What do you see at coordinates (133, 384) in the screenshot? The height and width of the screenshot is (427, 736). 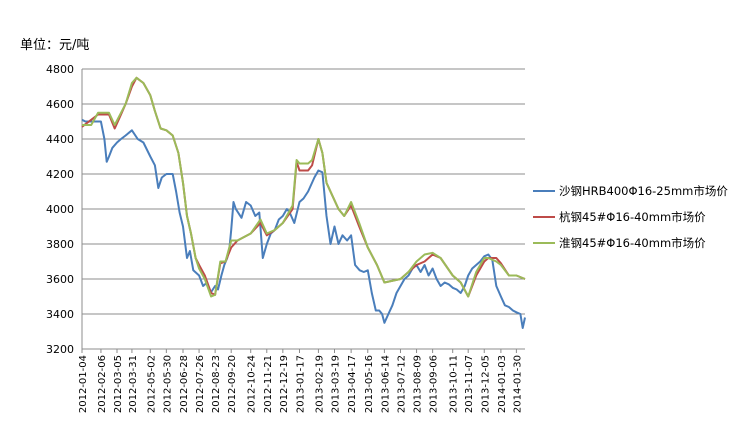 I see `x-tick-label: 2012-03-31` at bounding box center [133, 384].